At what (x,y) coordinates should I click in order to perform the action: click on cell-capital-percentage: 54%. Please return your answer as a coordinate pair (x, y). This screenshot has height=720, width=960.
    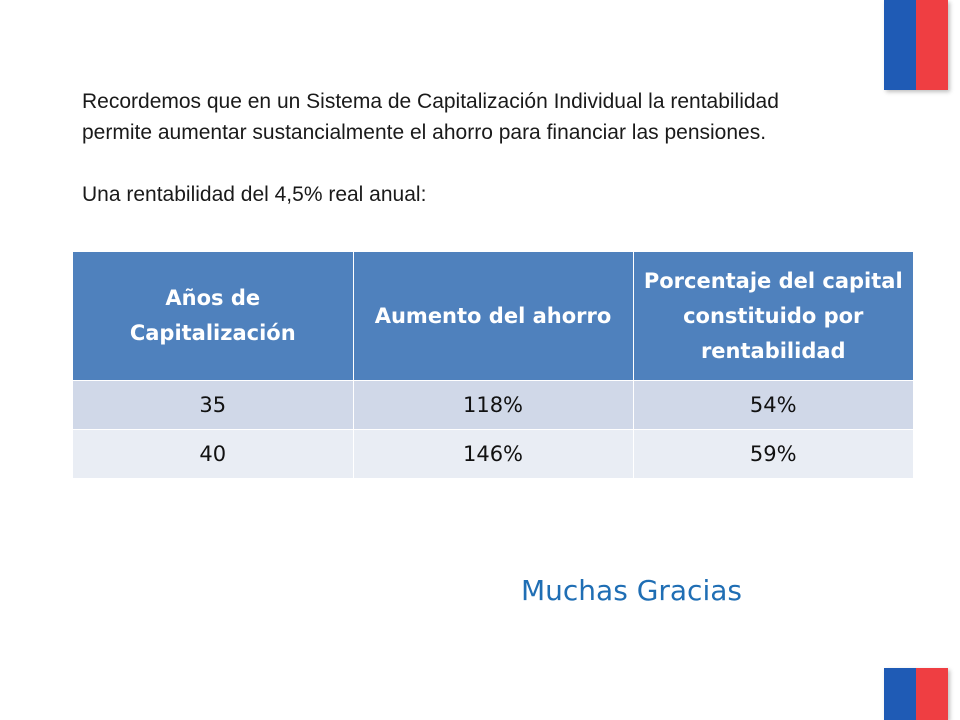
    Looking at the image, I should click on (773, 405).